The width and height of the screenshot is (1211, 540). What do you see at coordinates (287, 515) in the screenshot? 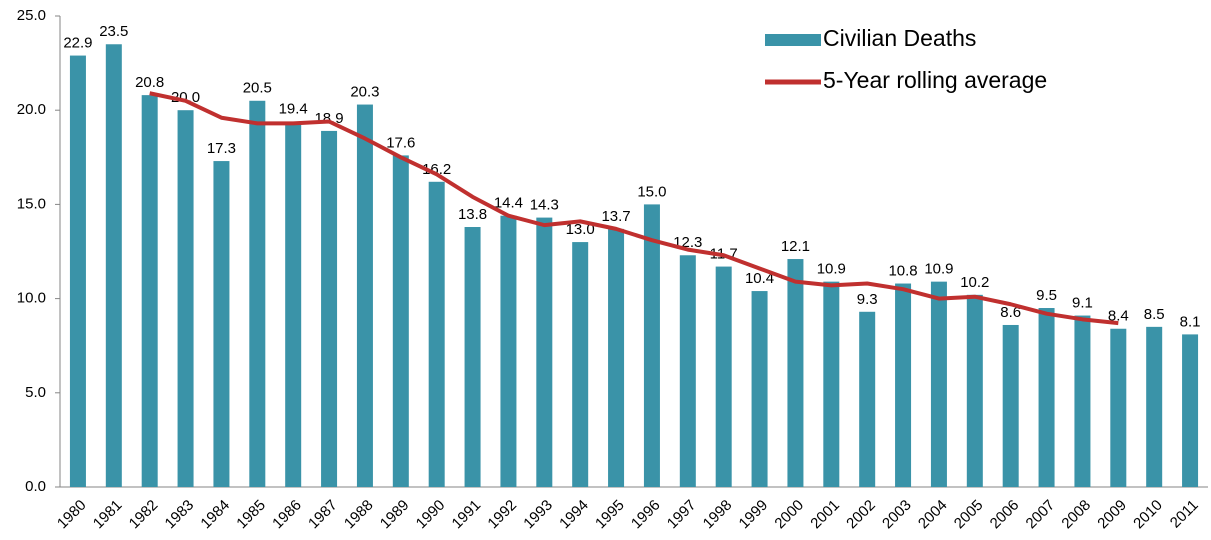
I see `x-tick-label: 1986` at bounding box center [287, 515].